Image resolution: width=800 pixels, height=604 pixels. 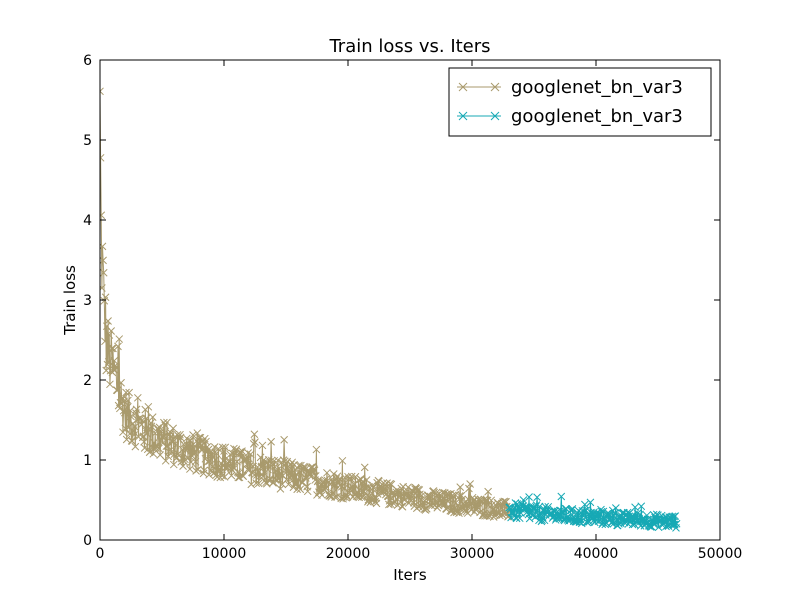 I want to click on y-tick-label: 5, so click(x=87, y=141).